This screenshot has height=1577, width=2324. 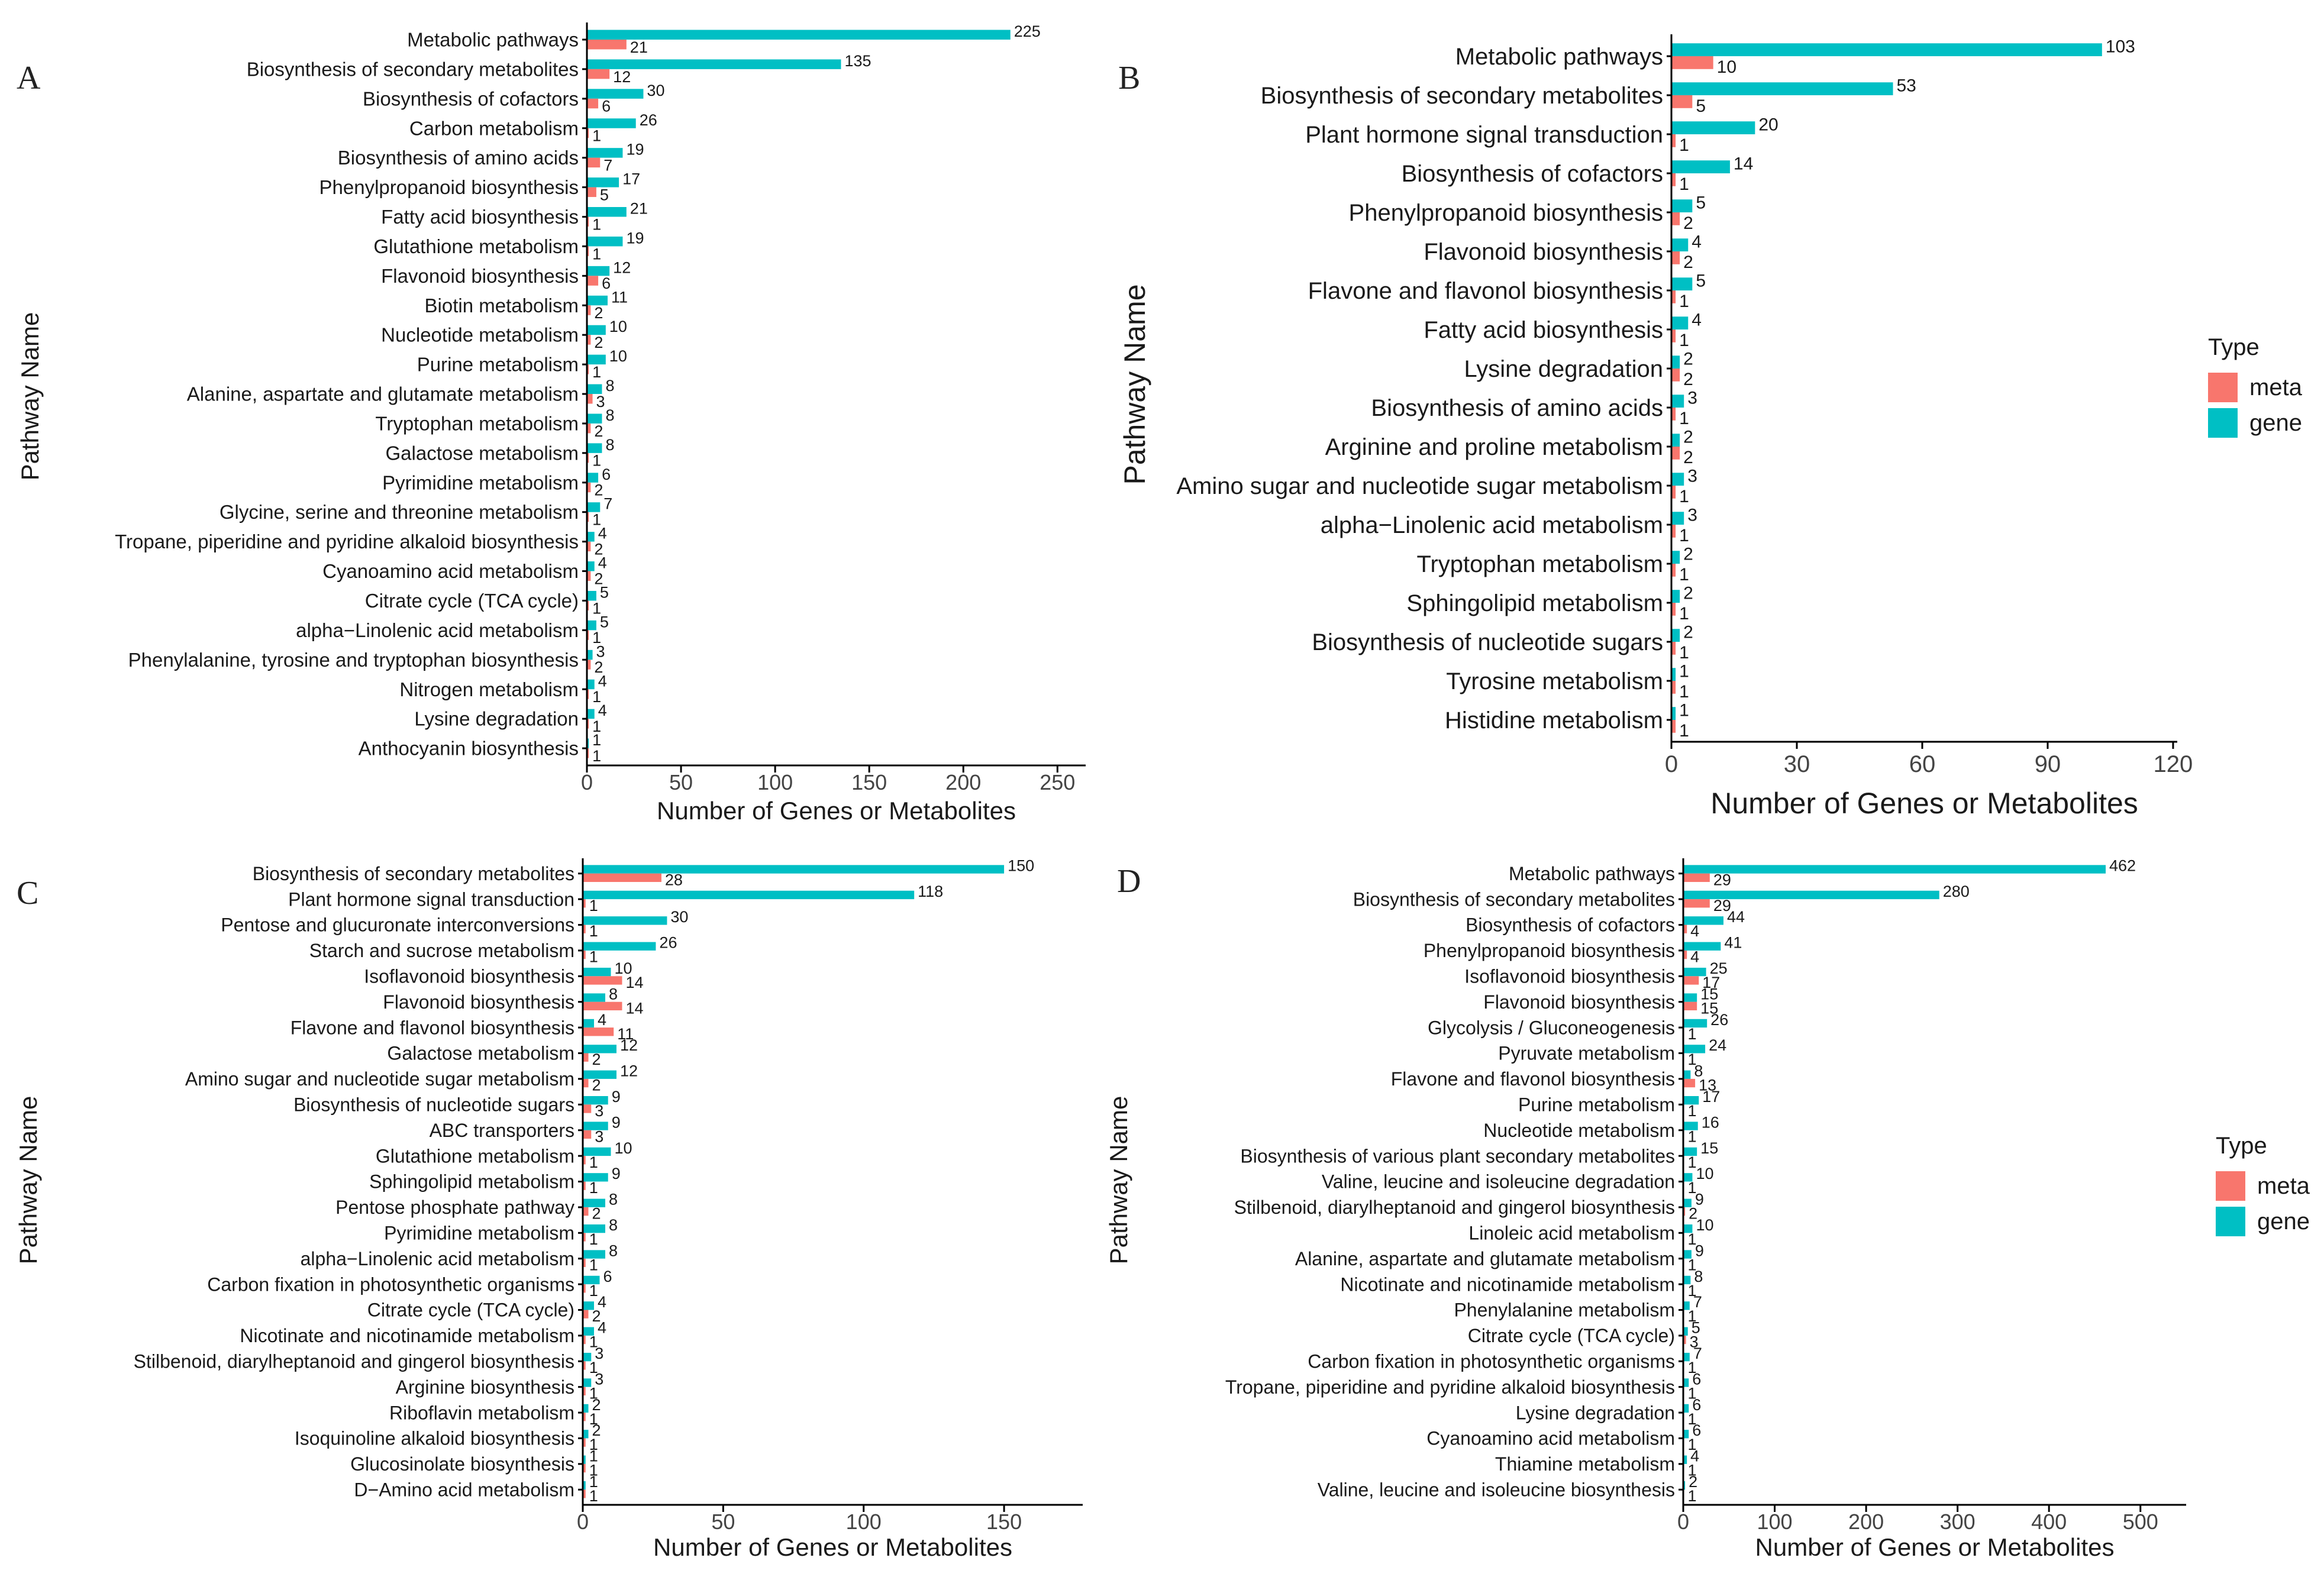 What do you see at coordinates (1719, 1020) in the screenshot?
I see `value-label-gene: 26` at bounding box center [1719, 1020].